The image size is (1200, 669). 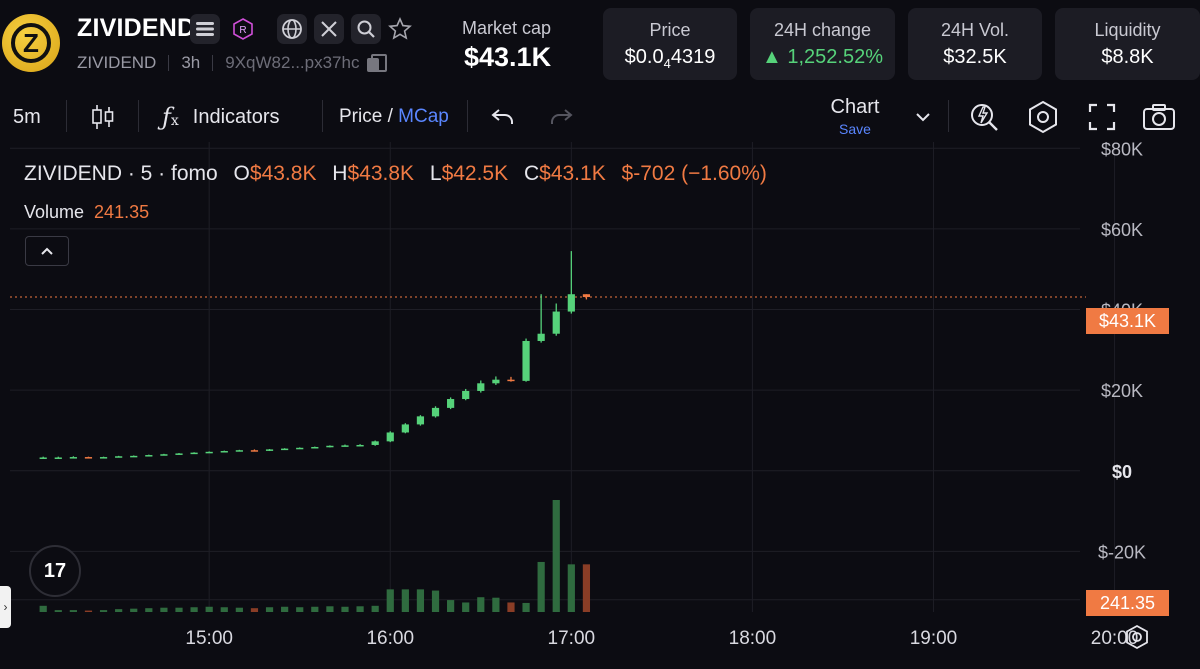 What do you see at coordinates (329, 29) in the screenshot?
I see `x-twitter-icon` at bounding box center [329, 29].